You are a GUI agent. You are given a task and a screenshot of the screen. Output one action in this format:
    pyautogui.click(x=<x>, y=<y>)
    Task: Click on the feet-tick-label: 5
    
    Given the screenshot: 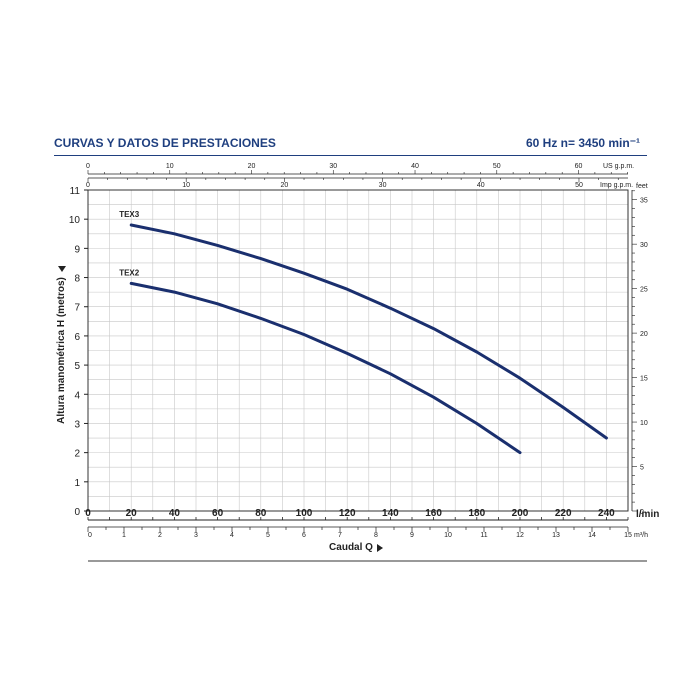 What is the action you would take?
    pyautogui.click(x=642, y=468)
    